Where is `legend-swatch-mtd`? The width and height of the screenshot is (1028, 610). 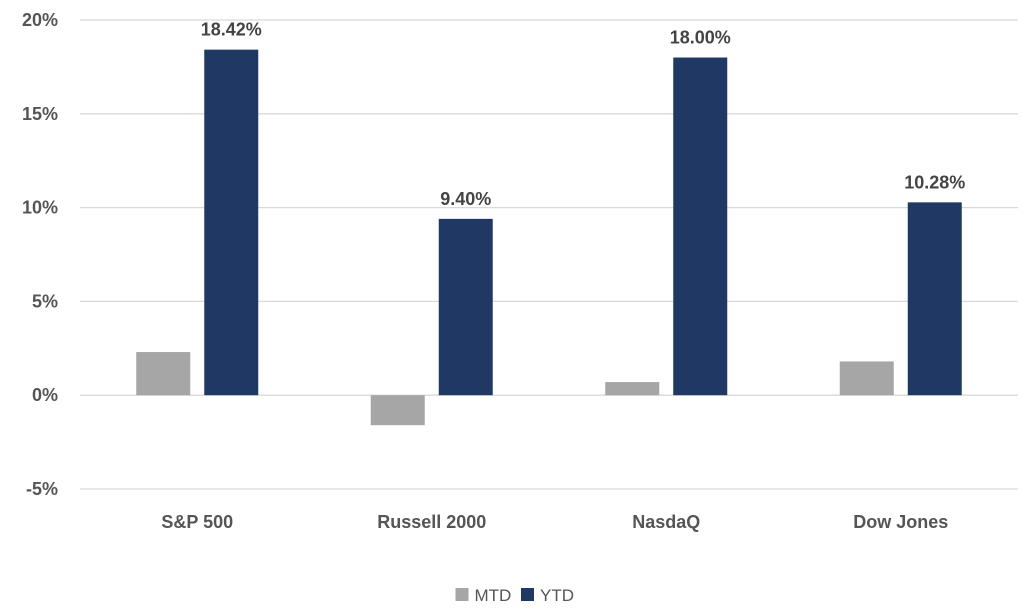 legend-swatch-mtd is located at coordinates (462, 594).